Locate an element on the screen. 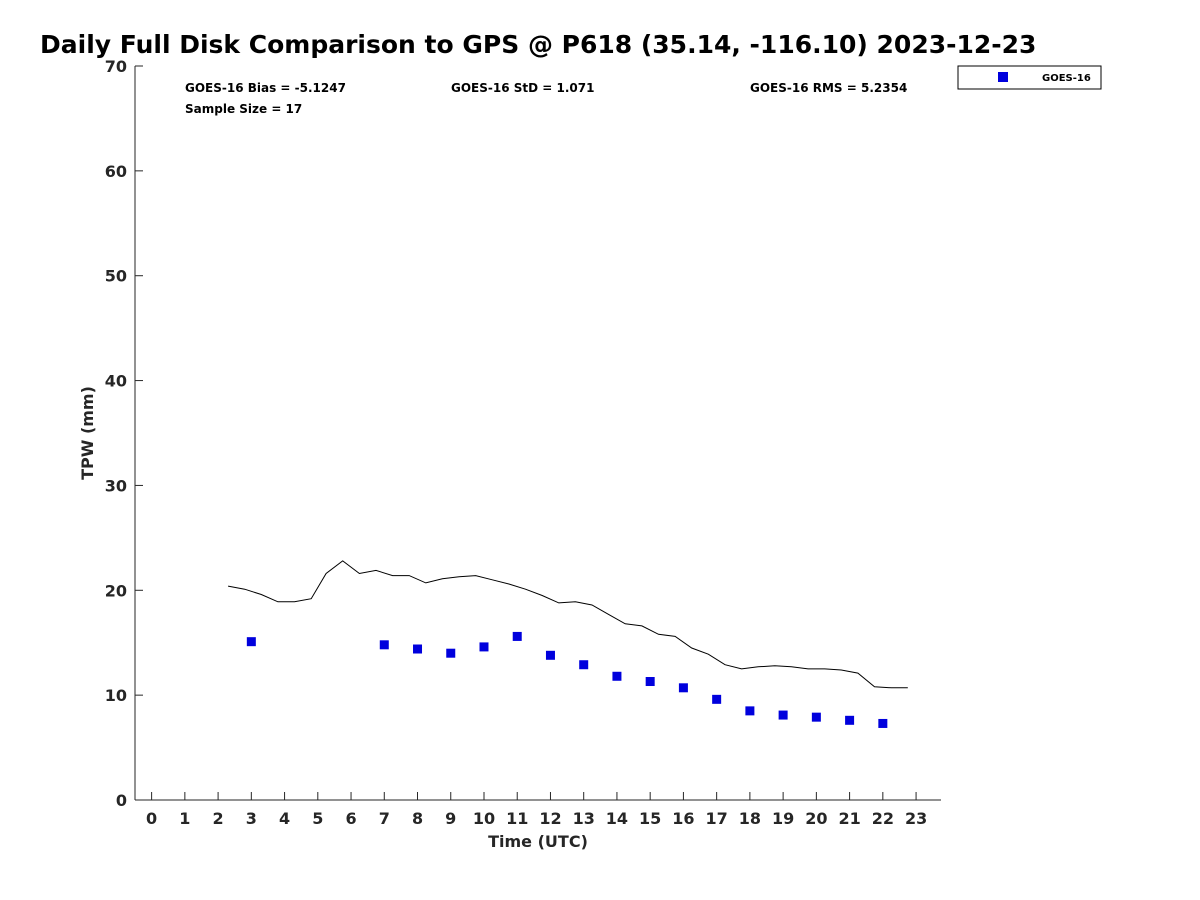  gps-line is located at coordinates (568, 624).